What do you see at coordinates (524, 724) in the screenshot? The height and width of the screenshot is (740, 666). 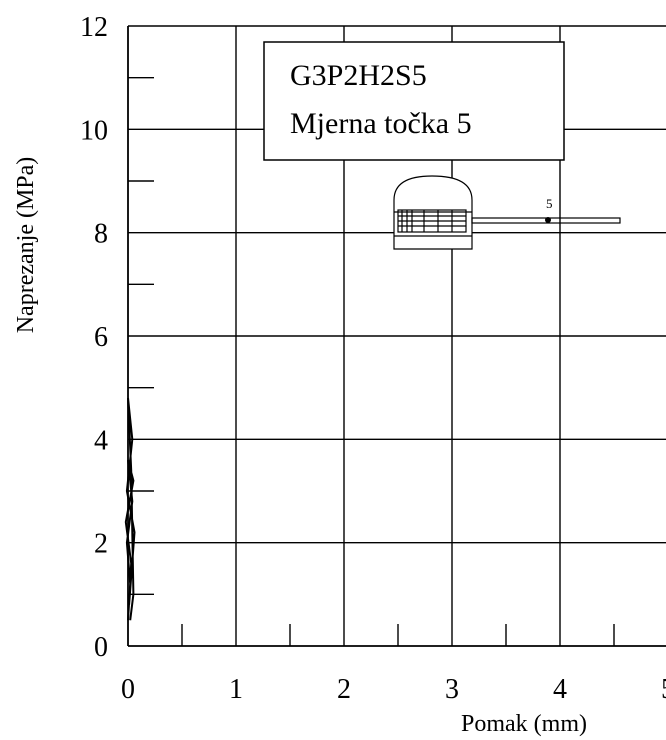 I see `x-axis-label: Pomak (mm)` at bounding box center [524, 724].